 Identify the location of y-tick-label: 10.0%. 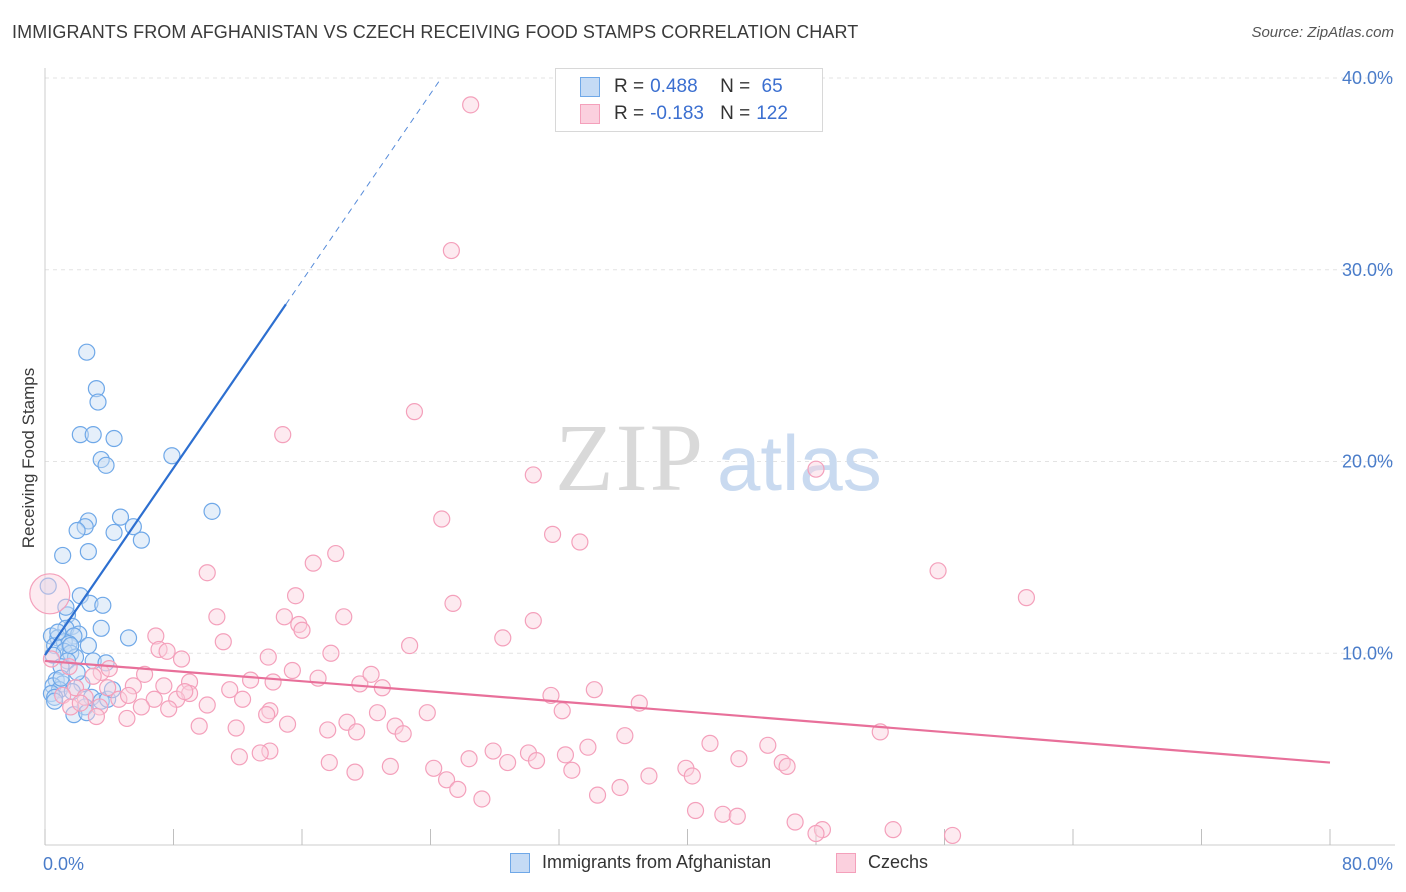
(1367, 653).